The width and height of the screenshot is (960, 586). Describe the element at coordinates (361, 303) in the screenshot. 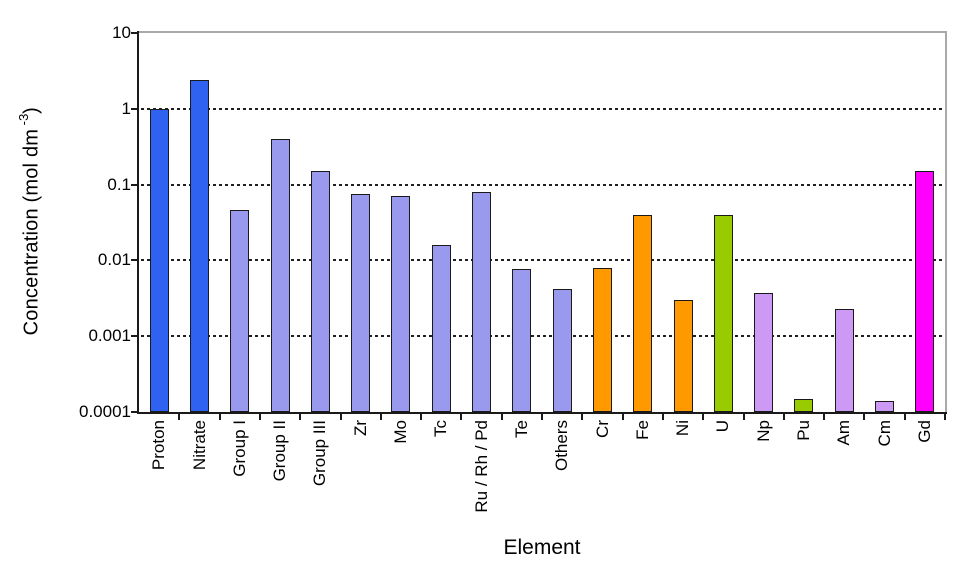

I see `bar-zr` at that location.